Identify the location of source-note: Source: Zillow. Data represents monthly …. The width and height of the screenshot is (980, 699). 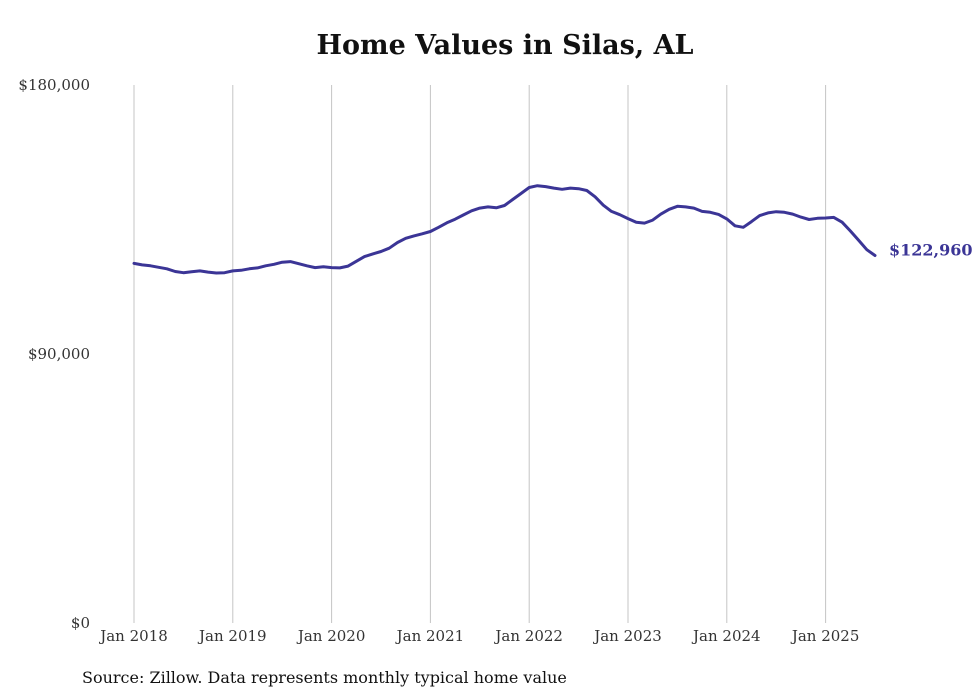
(324, 677).